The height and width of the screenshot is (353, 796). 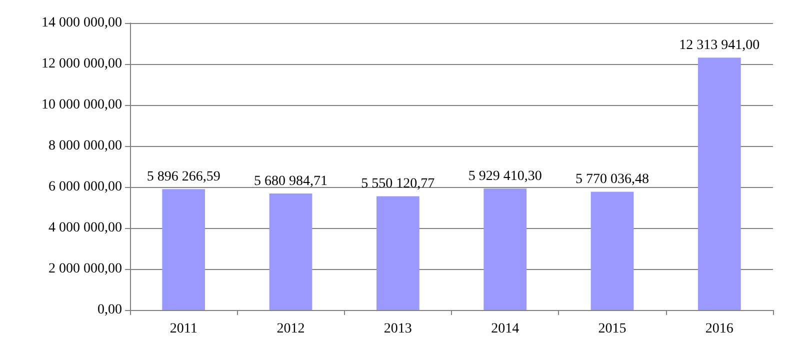 What do you see at coordinates (85, 269) in the screenshot?
I see `y-tick-label: 2 000 000,00` at bounding box center [85, 269].